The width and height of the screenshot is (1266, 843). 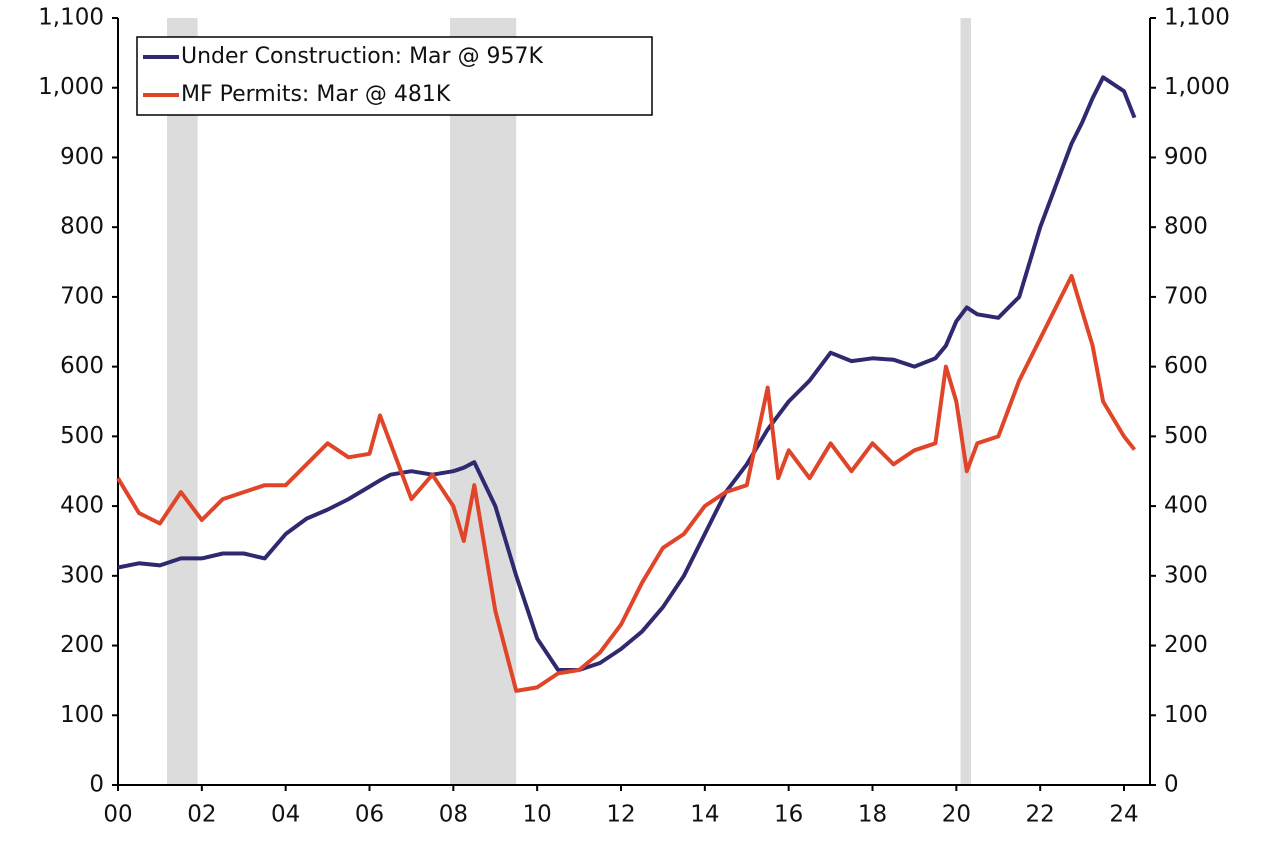 What do you see at coordinates (1186, 506) in the screenshot?
I see `y2-tick-label: 400` at bounding box center [1186, 506].